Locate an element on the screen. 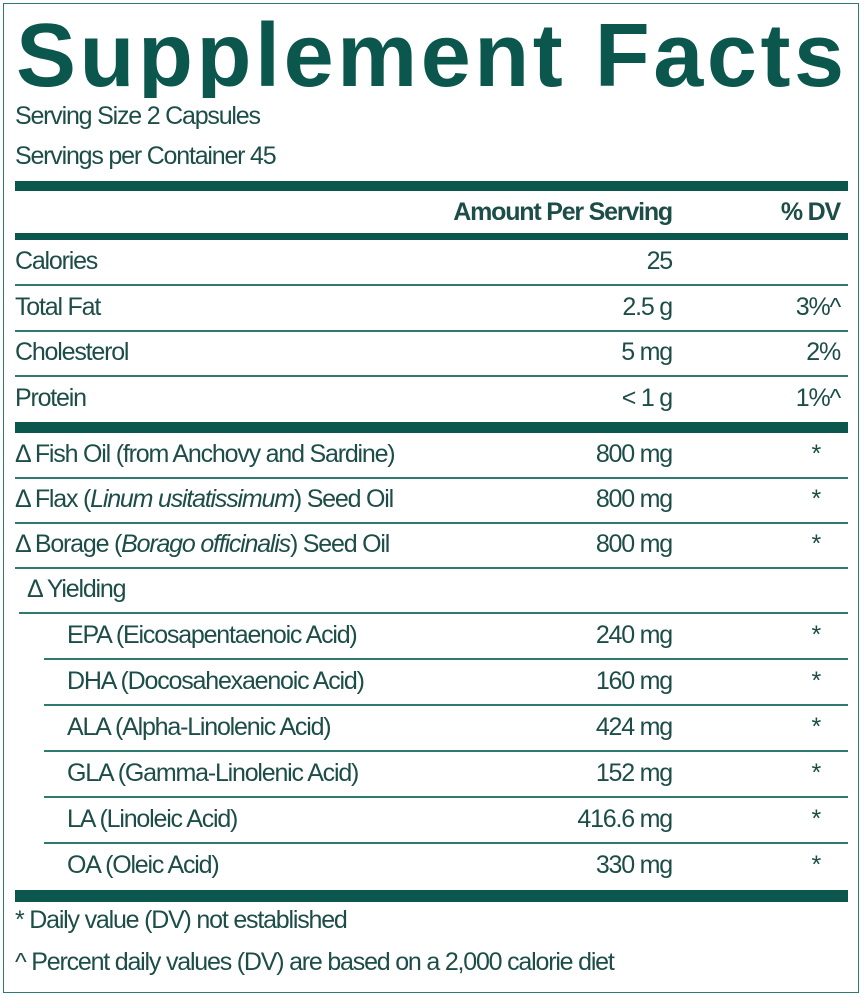  amount: 240 mg is located at coordinates (634, 635).